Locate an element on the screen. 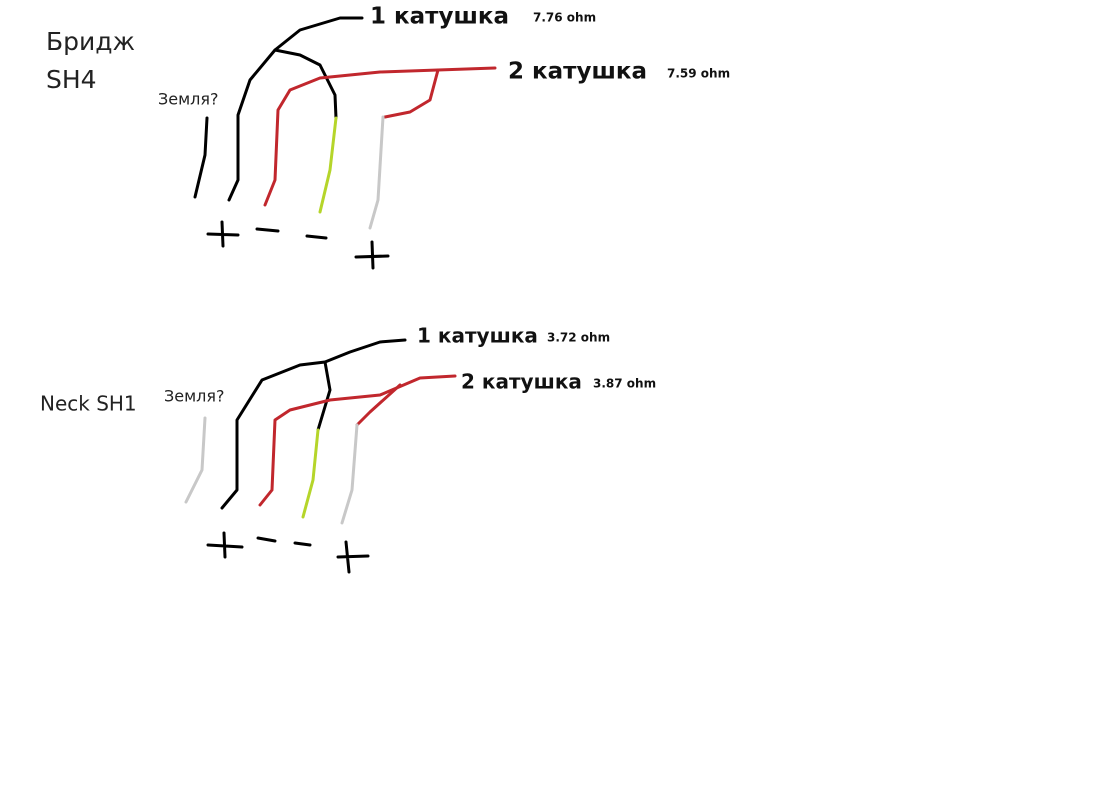 The height and width of the screenshot is (800, 1120). resistance: 3.87 ohm is located at coordinates (624, 384).